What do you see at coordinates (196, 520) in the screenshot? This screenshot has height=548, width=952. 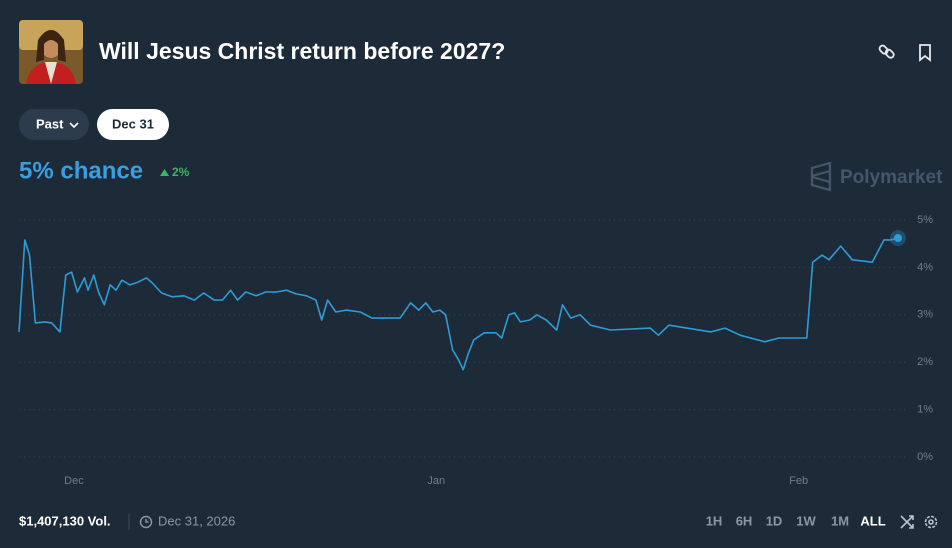 I see `end-date: Dec 31, 2026` at bounding box center [196, 520].